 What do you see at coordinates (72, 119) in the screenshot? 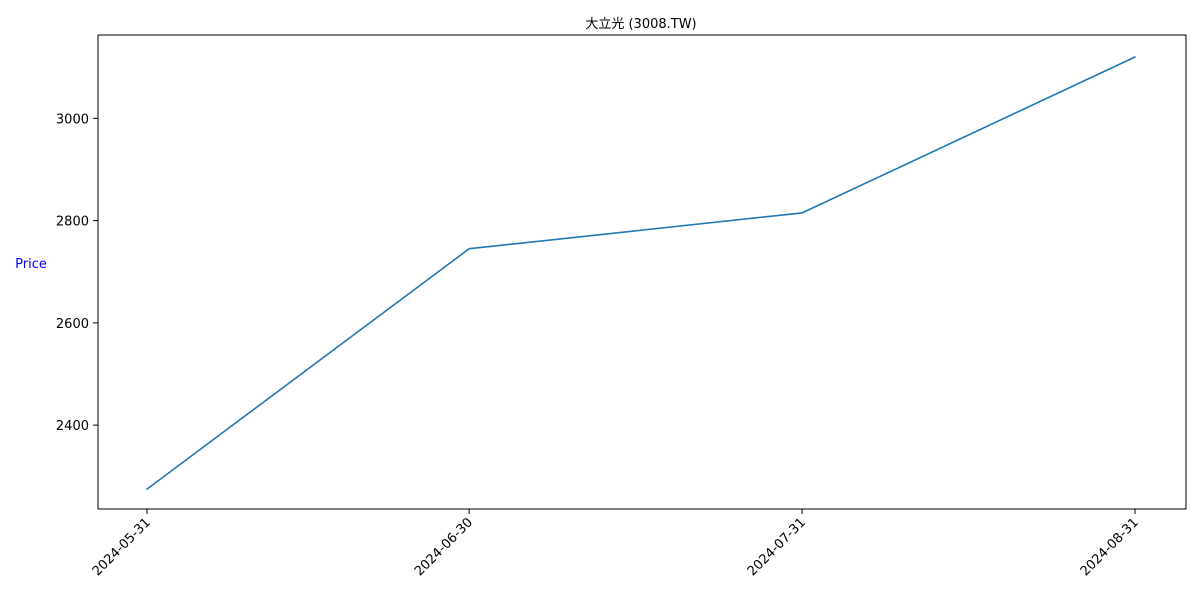
I see `y-tick-label: 3000` at bounding box center [72, 119].